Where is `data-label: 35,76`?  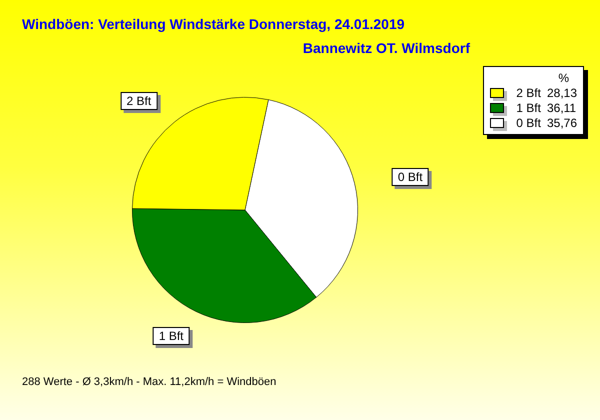
data-label: 35,76 is located at coordinates (561, 123).